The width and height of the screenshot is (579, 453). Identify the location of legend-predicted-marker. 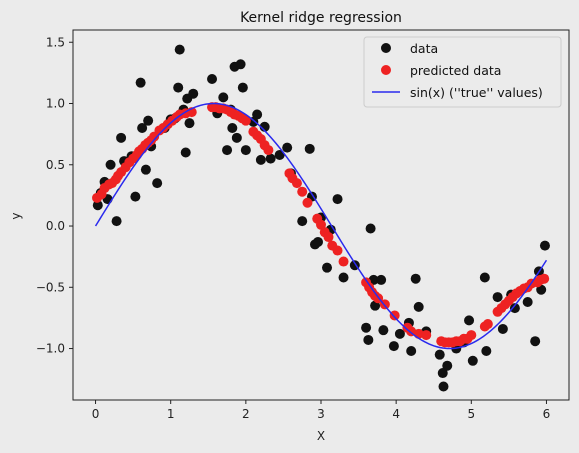
(386, 70).